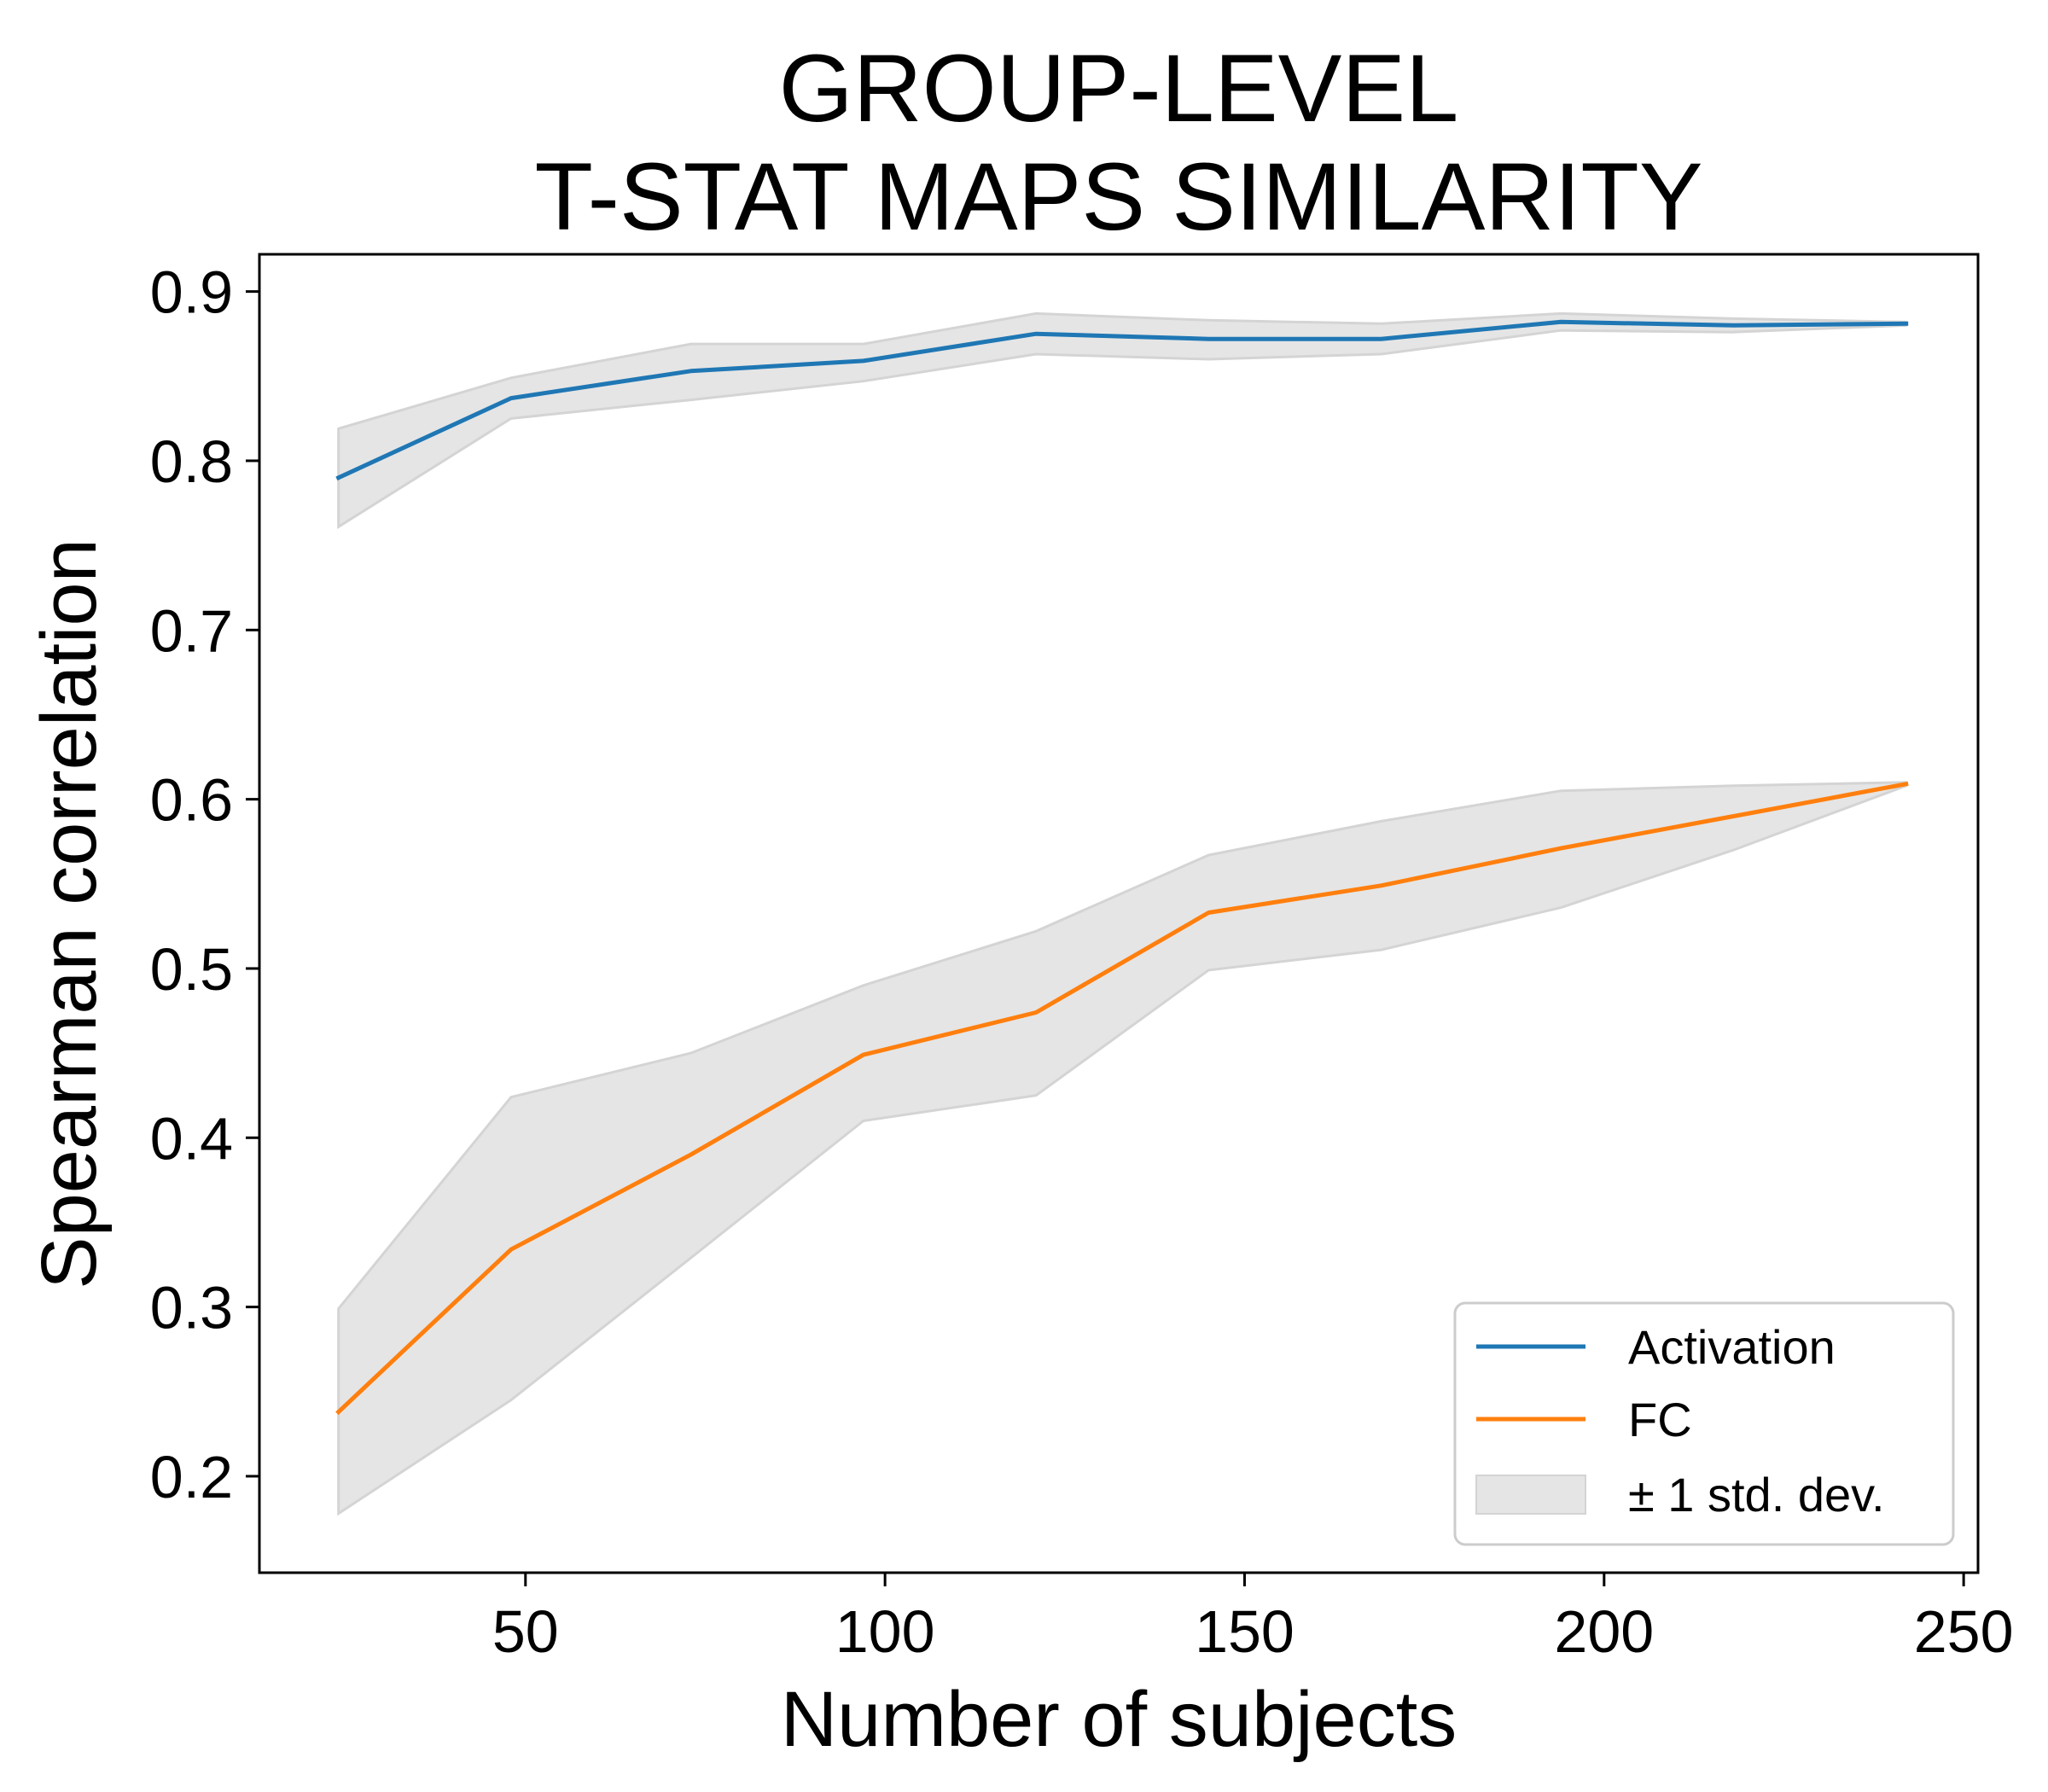 This screenshot has height=1792, width=2048. What do you see at coordinates (1118, 196) in the screenshot?
I see `chart-title-line-2: T-STAT MAPS SIMILARITY` at bounding box center [1118, 196].